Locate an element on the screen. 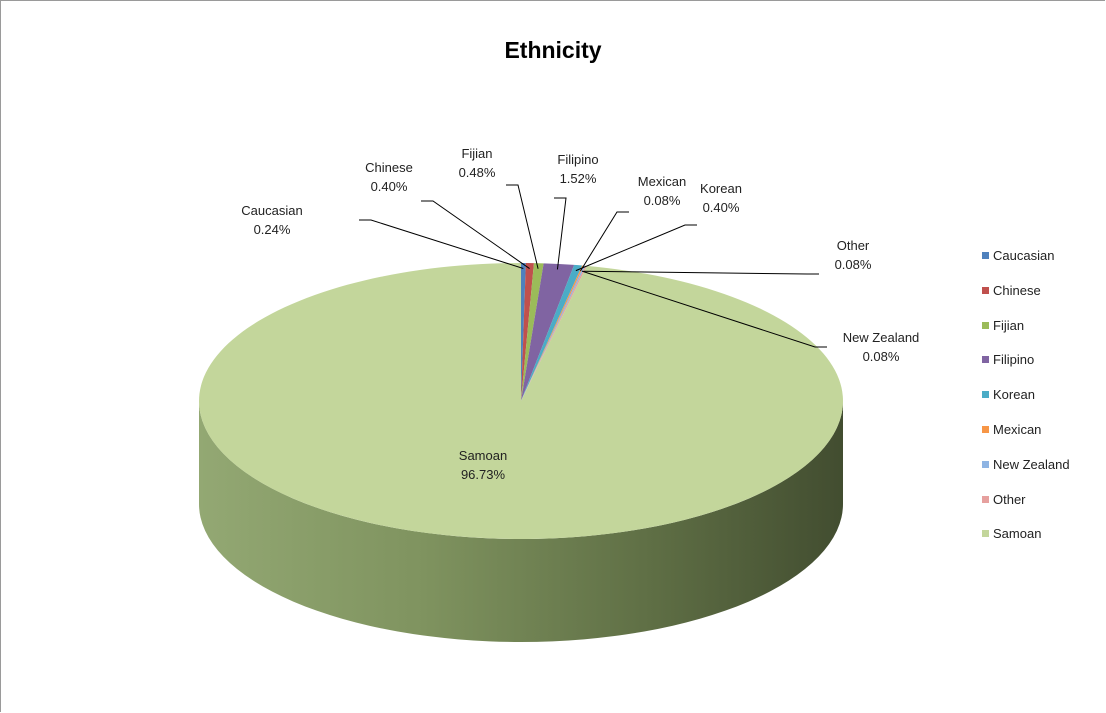 The height and width of the screenshot is (713, 1106). legend-swatch-caucasian is located at coordinates (985, 255).